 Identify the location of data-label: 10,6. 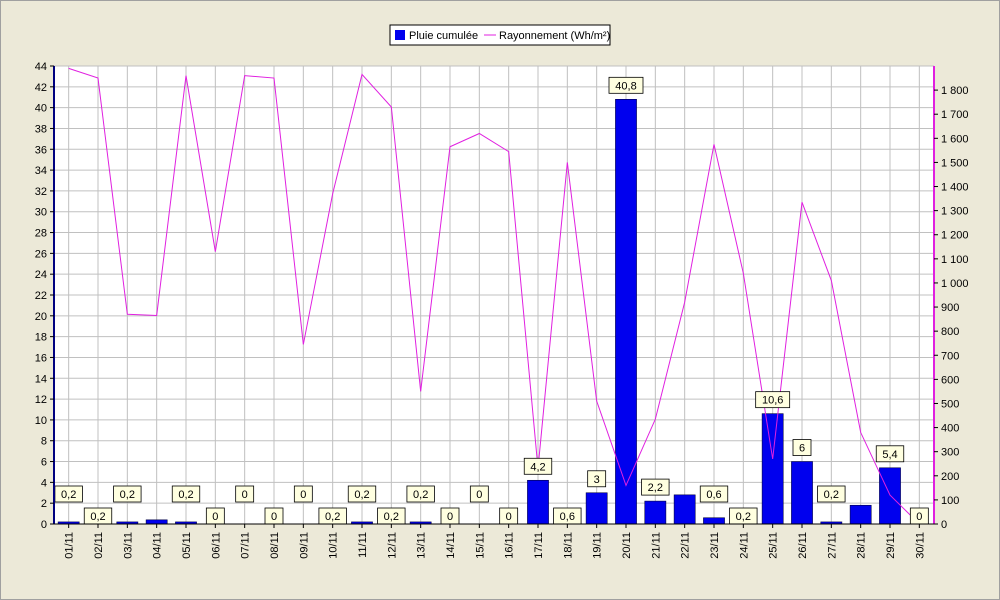
(773, 400).